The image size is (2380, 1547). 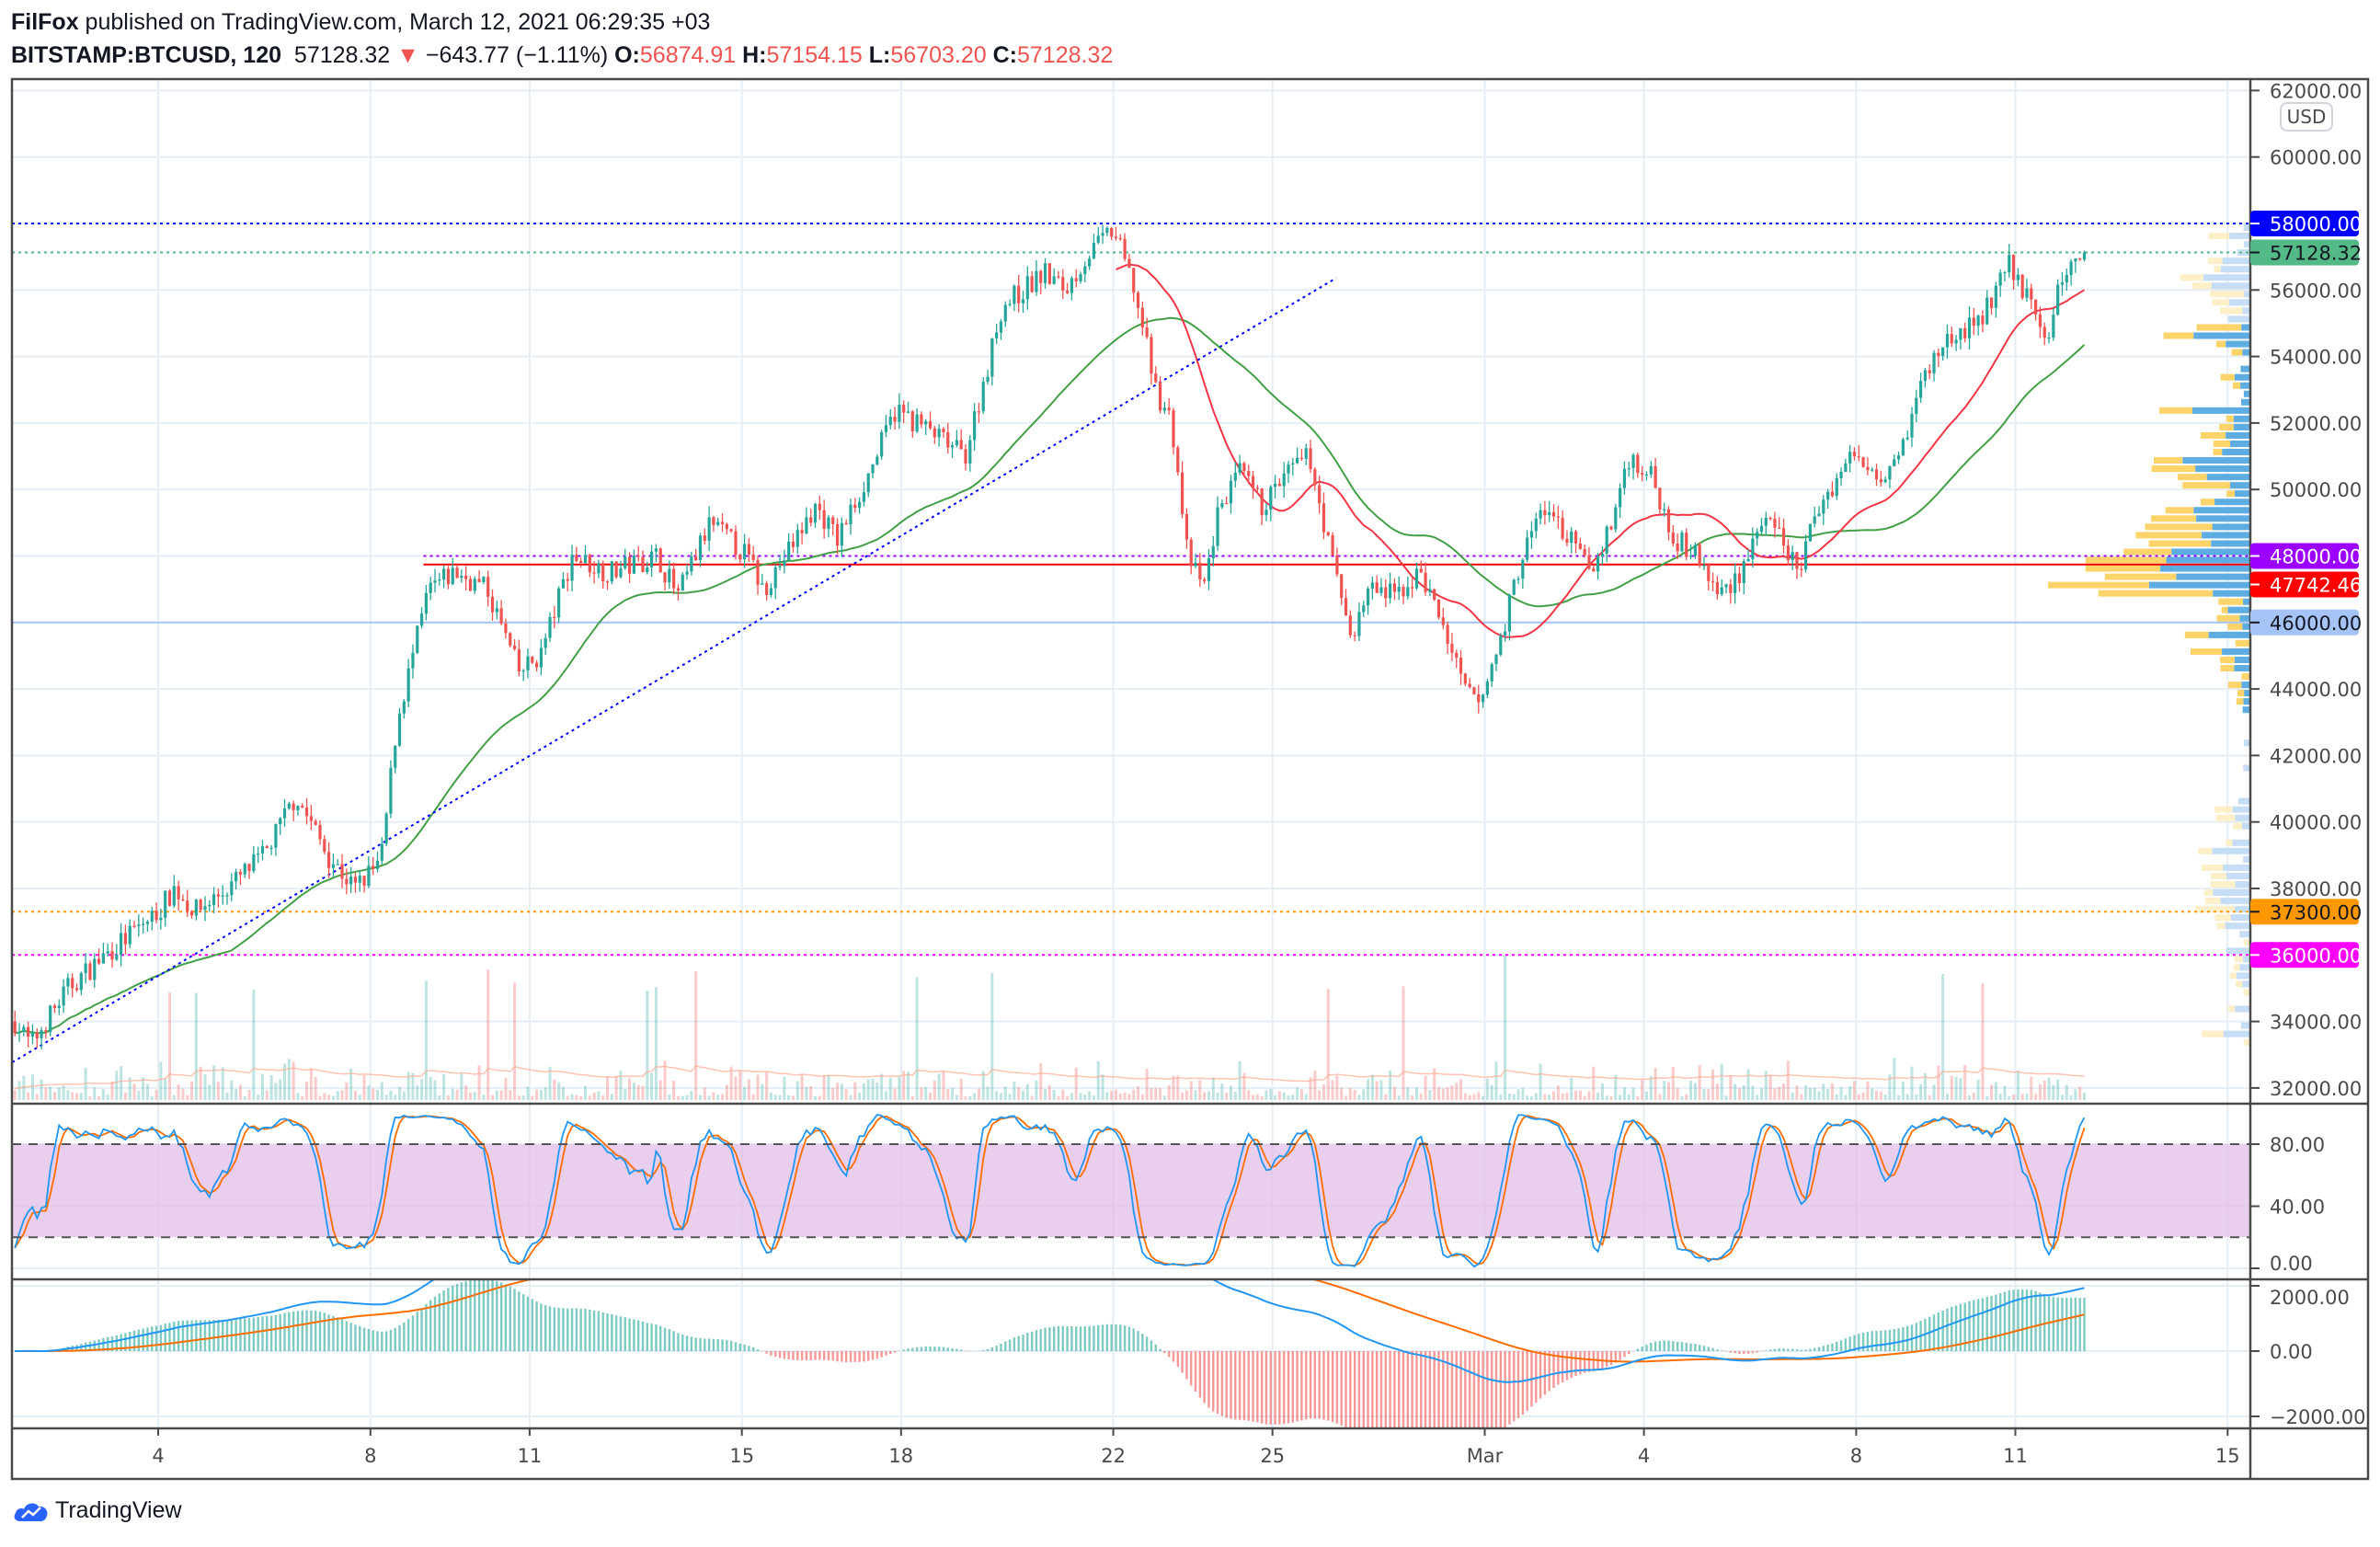 What do you see at coordinates (45, 22) in the screenshot?
I see `author-name: FilFox` at bounding box center [45, 22].